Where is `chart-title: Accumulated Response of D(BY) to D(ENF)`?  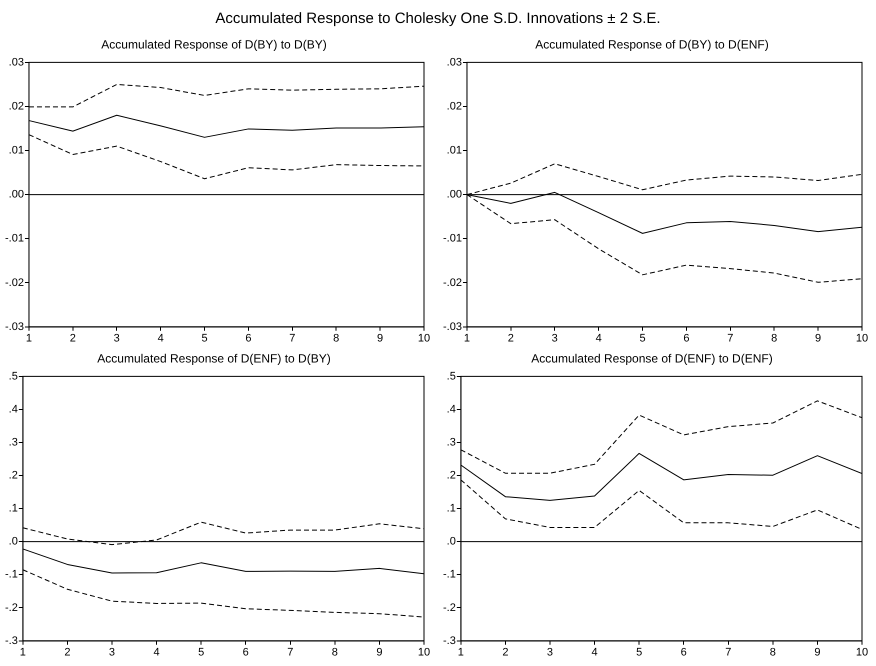 chart-title: Accumulated Response of D(BY) to D(ENF) is located at coordinates (652, 45).